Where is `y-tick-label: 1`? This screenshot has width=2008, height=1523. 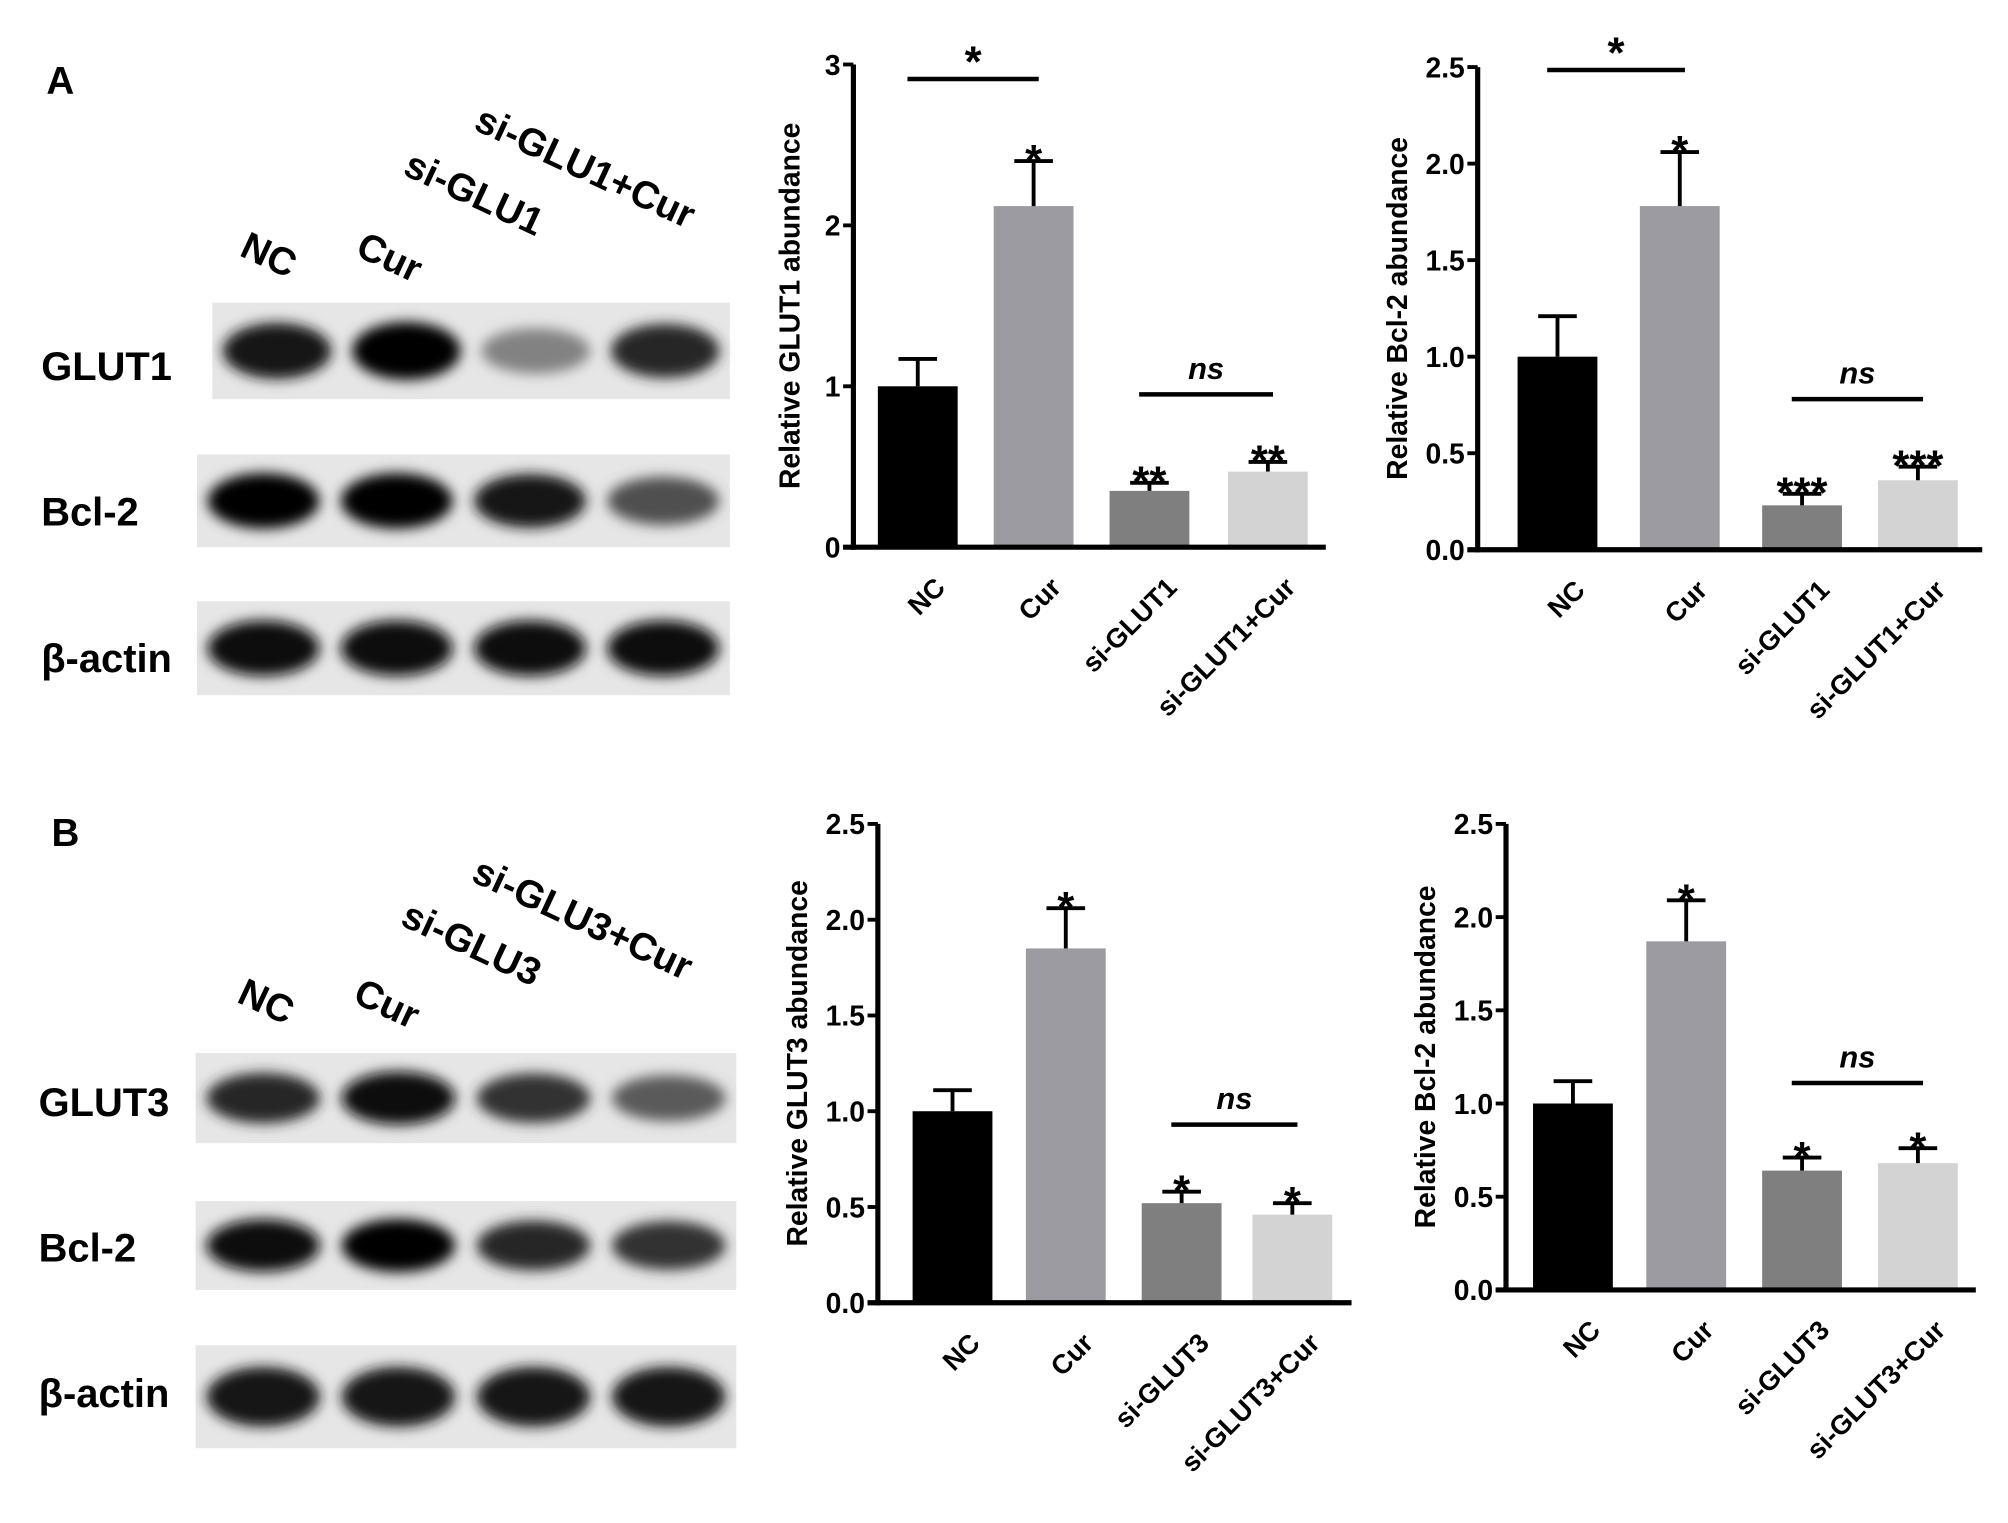
y-tick-label: 1 is located at coordinates (833, 387).